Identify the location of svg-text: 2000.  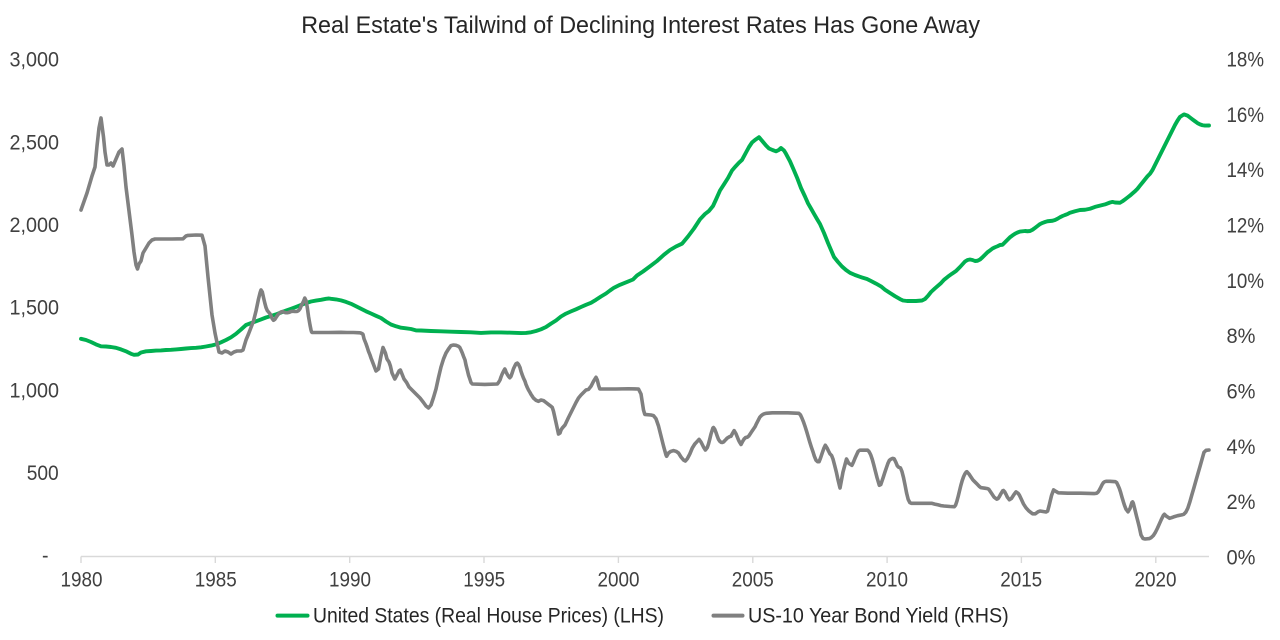
(619, 580).